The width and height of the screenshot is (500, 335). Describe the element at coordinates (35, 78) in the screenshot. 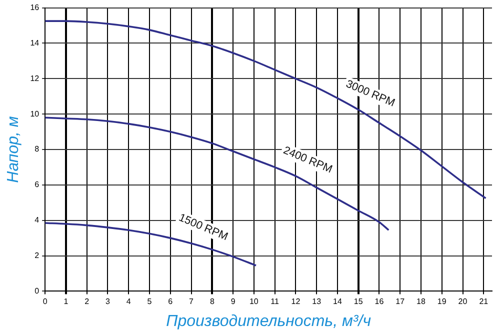

I see `y-tick-label: 12` at that location.